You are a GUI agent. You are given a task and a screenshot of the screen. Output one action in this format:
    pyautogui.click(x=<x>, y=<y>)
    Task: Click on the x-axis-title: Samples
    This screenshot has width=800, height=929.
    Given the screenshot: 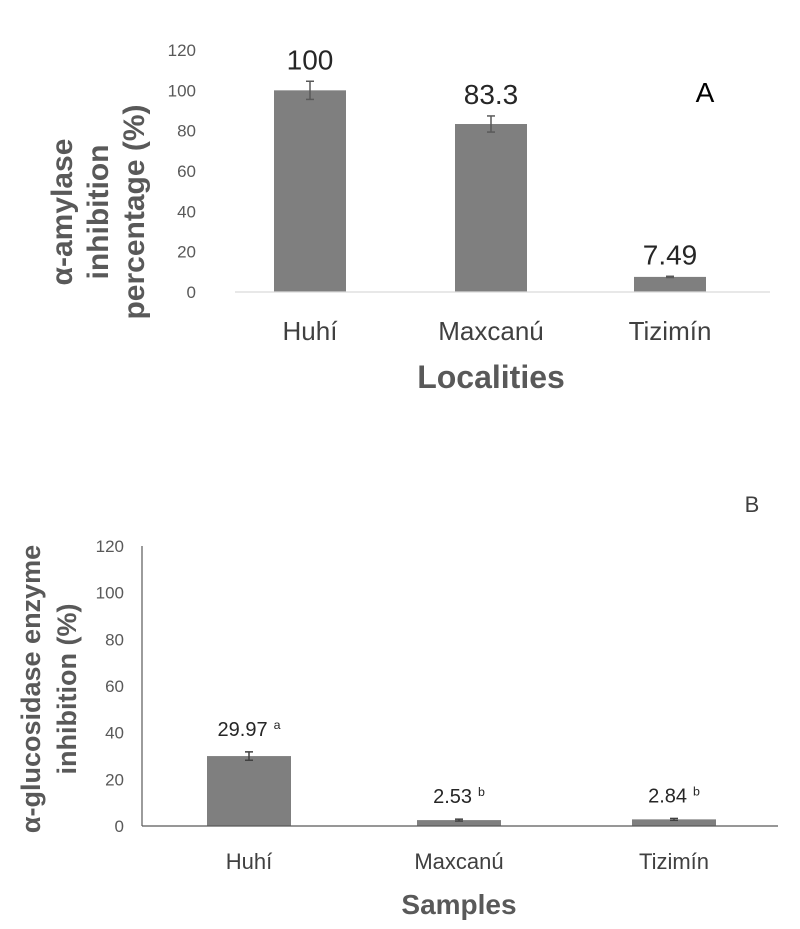 What is the action you would take?
    pyautogui.click(x=458, y=904)
    